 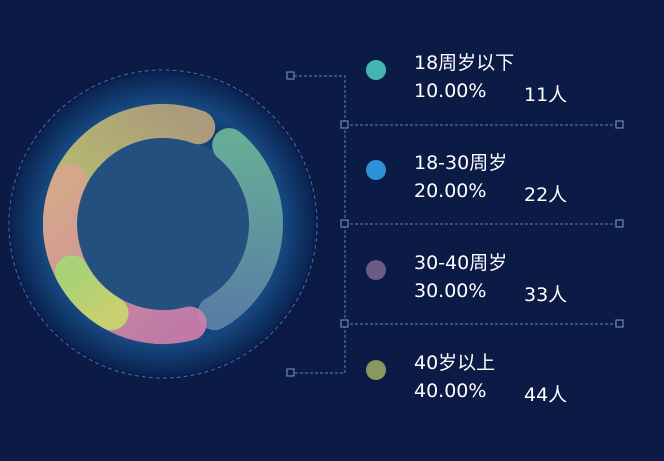 I want to click on legend-item-4: 40岁以上 40.00% 44人, so click(x=504, y=383).